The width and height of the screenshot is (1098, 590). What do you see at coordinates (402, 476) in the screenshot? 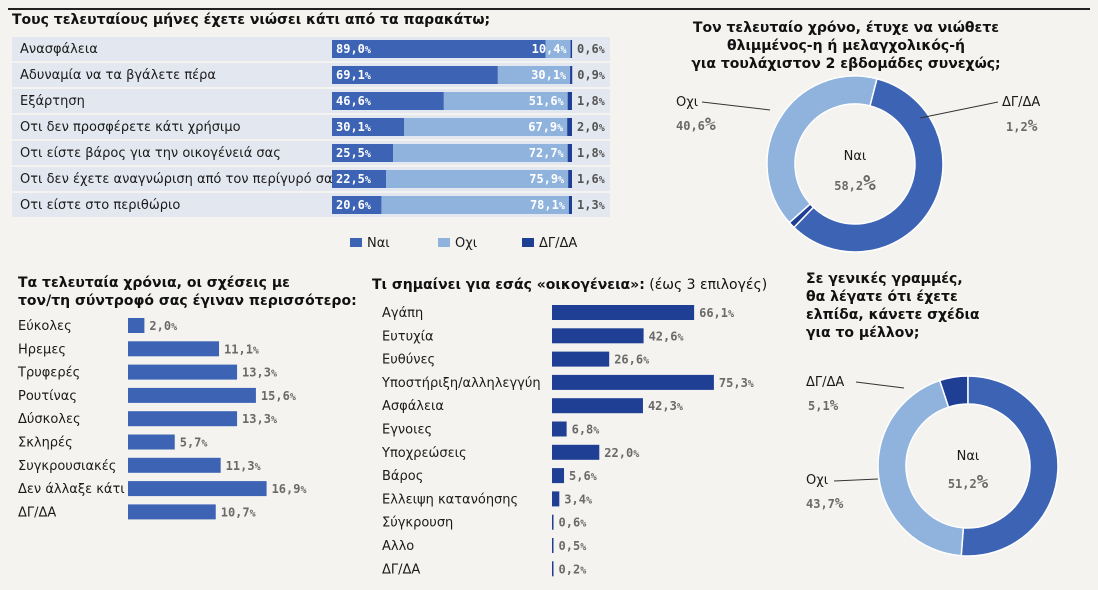
I see `family-category-label: Βάρος` at bounding box center [402, 476].